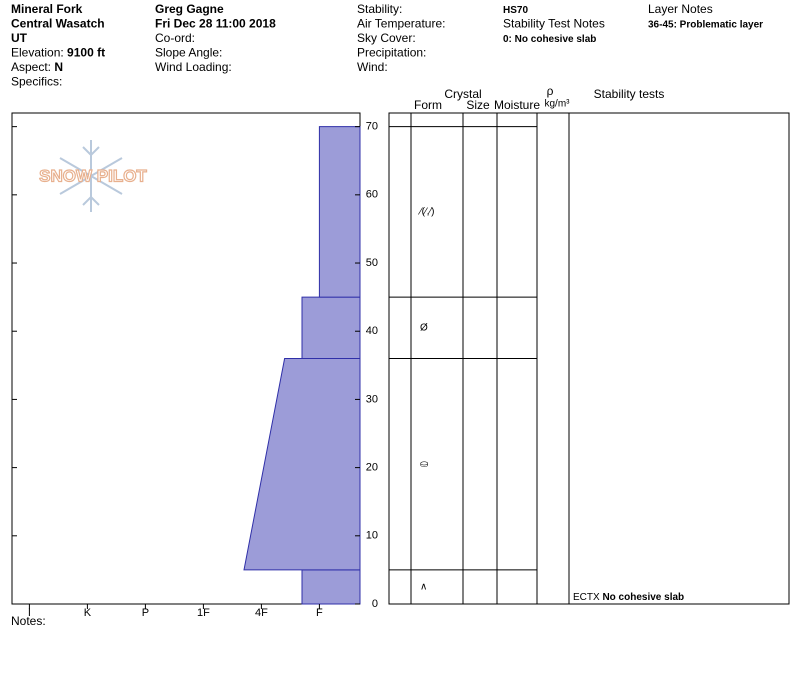  Describe the element at coordinates (517, 105) in the screenshot. I see `header-moisture: Moisture` at that location.